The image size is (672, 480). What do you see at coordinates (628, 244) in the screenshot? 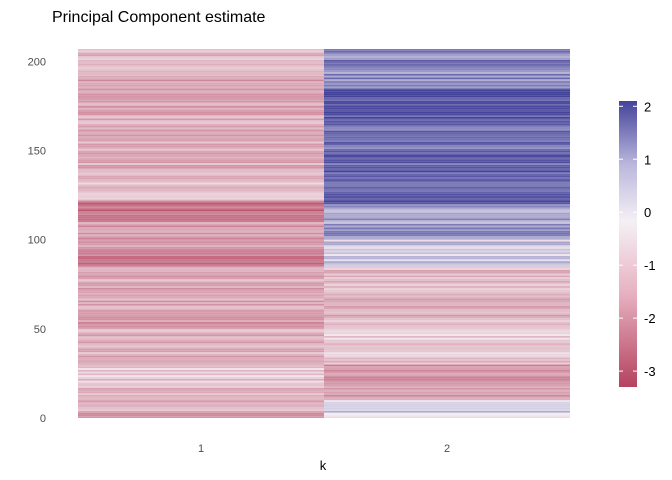
I see `legend-colorbar` at bounding box center [628, 244].